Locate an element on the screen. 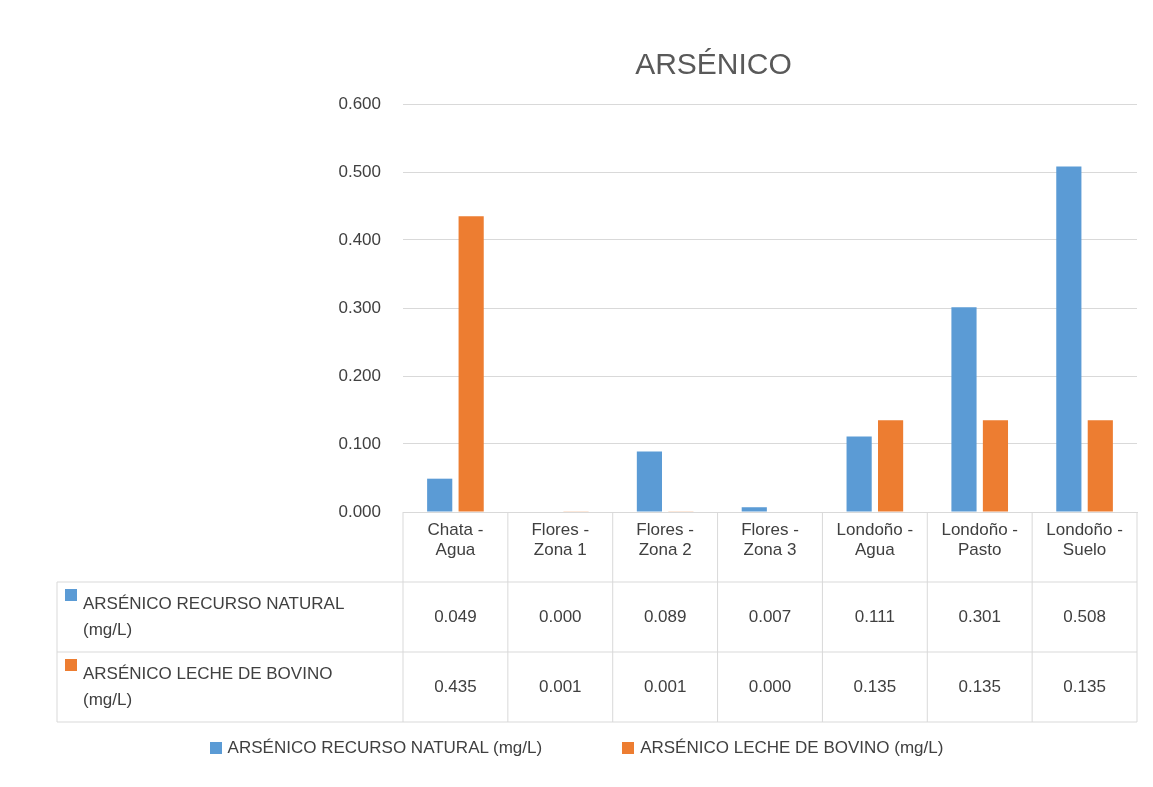 Image resolution: width=1153 pixels, height=787 pixels. x-tick-label: Flores - Zona 2 is located at coordinates (665, 539).